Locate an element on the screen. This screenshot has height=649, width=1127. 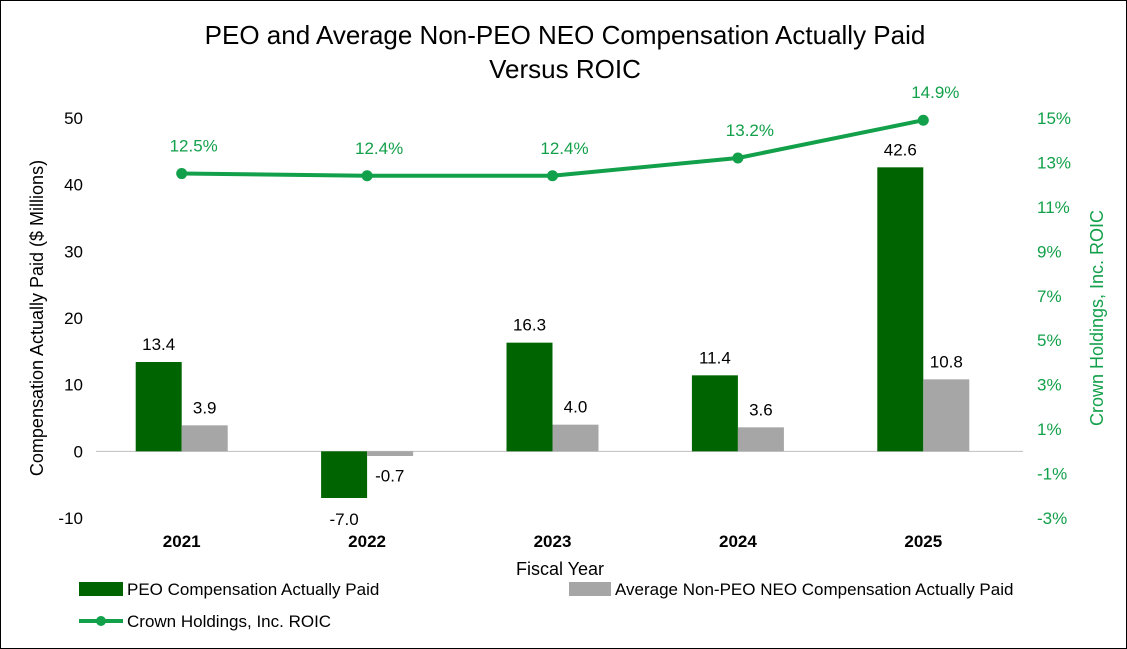
y-tick-label: 50 is located at coordinates (73, 118).